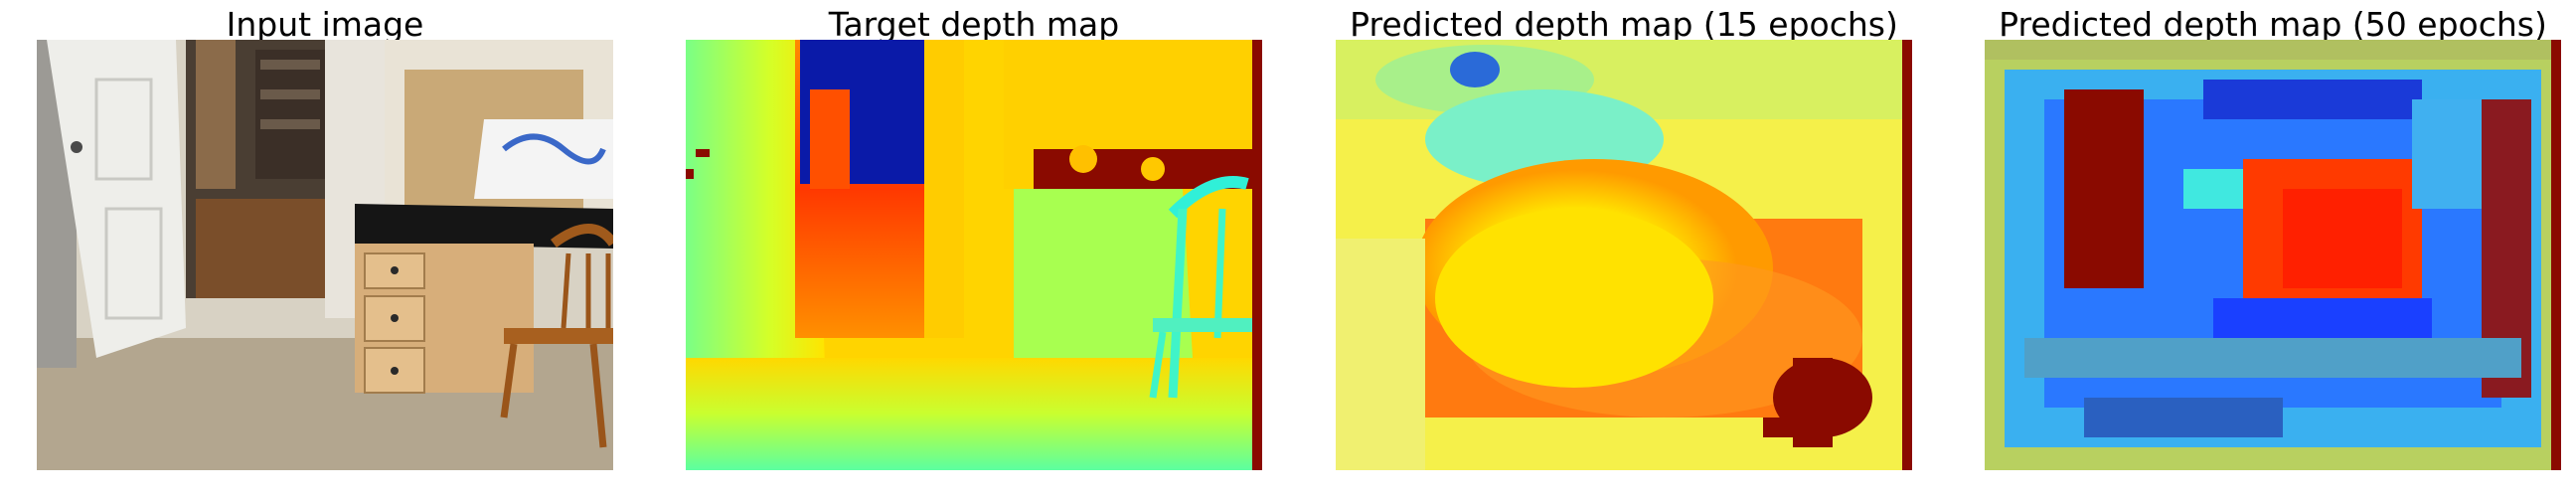  What do you see at coordinates (974, 24) in the screenshot?
I see `panel-title: Target depth map` at bounding box center [974, 24].